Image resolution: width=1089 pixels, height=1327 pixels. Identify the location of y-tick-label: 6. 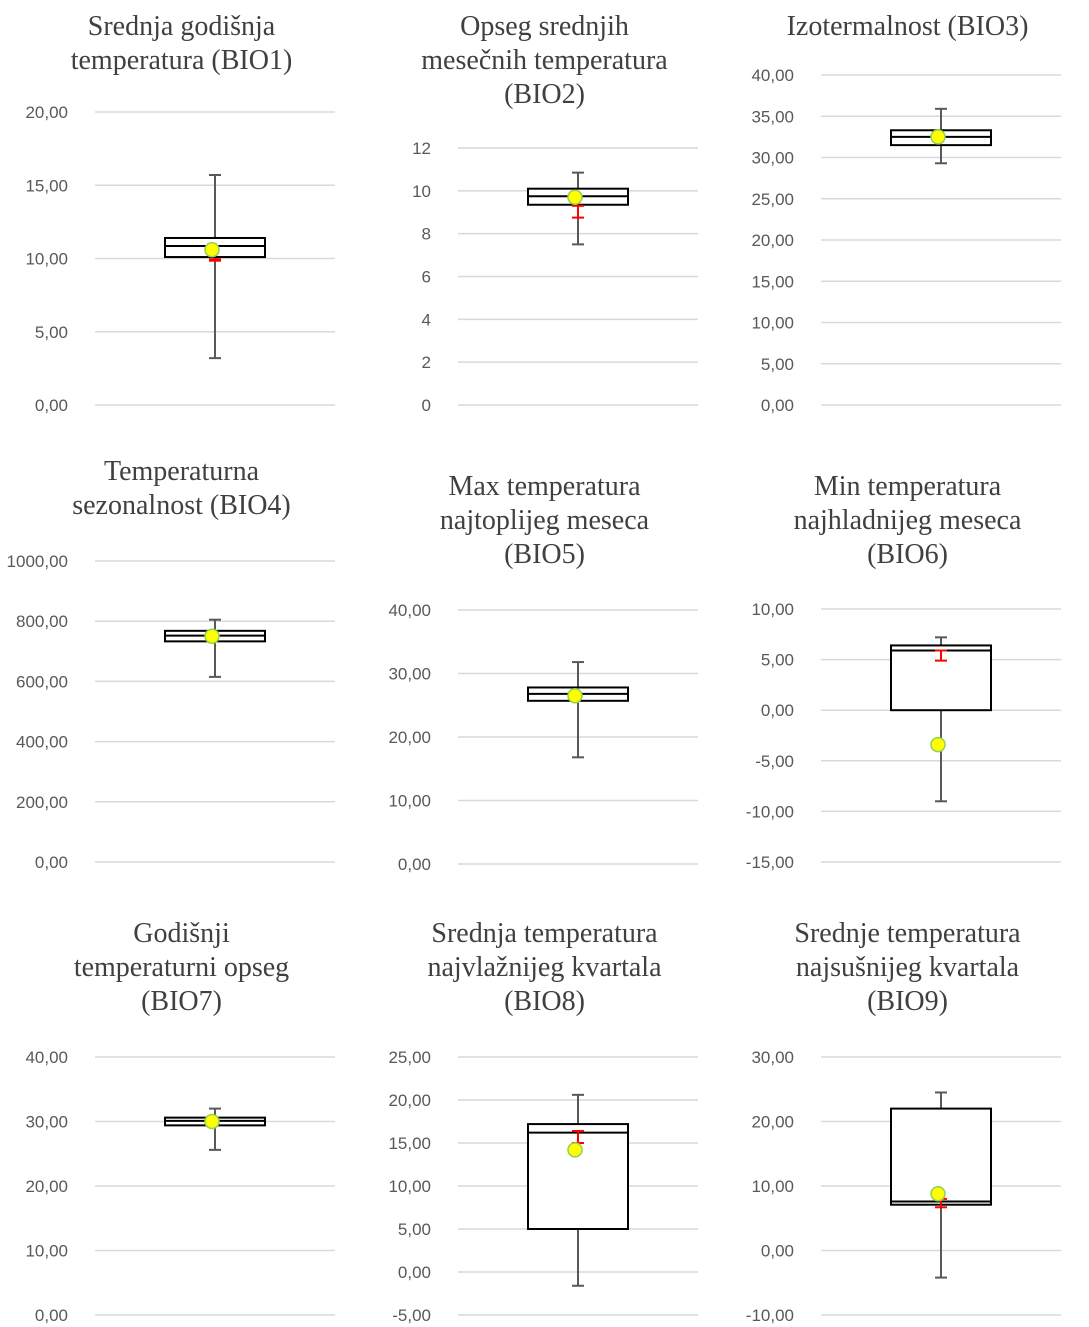
(426, 277).